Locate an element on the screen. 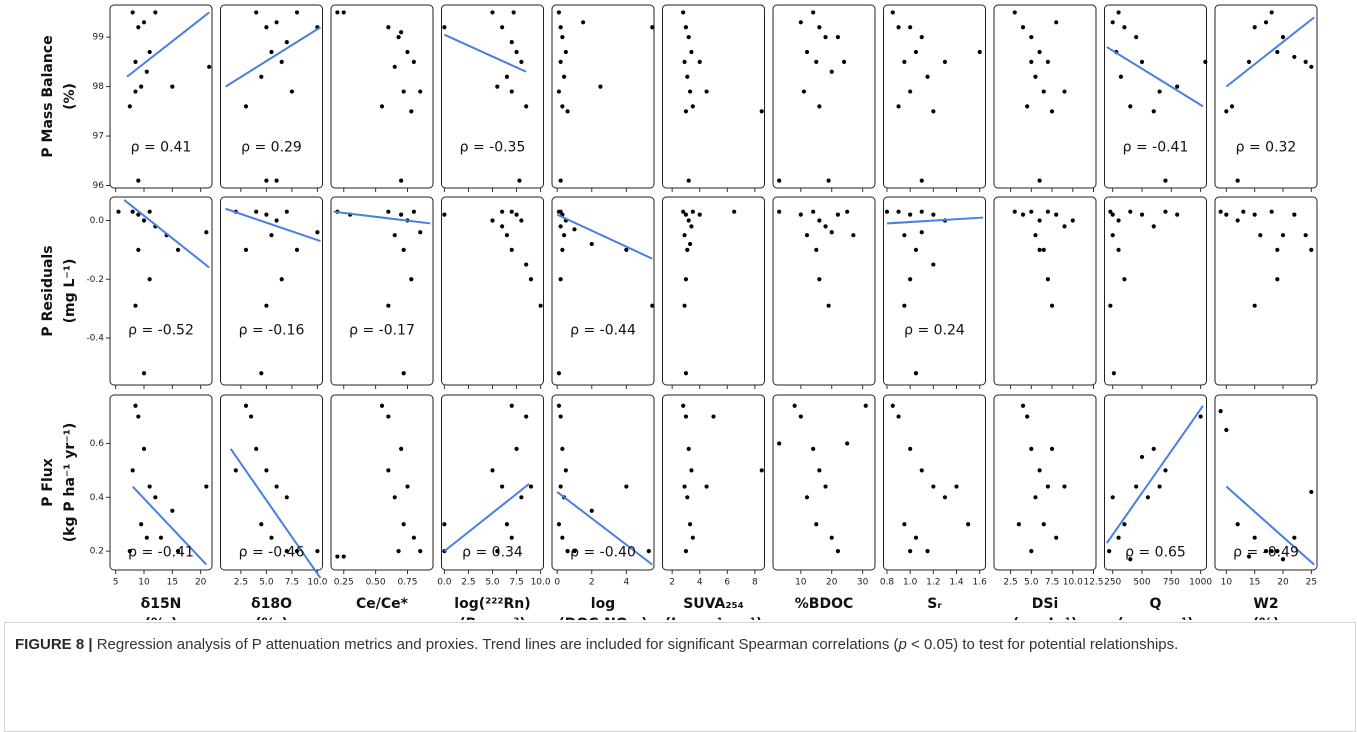 The height and width of the screenshot is (732, 1357). x-tick-label: 0.50 is located at coordinates (376, 583).